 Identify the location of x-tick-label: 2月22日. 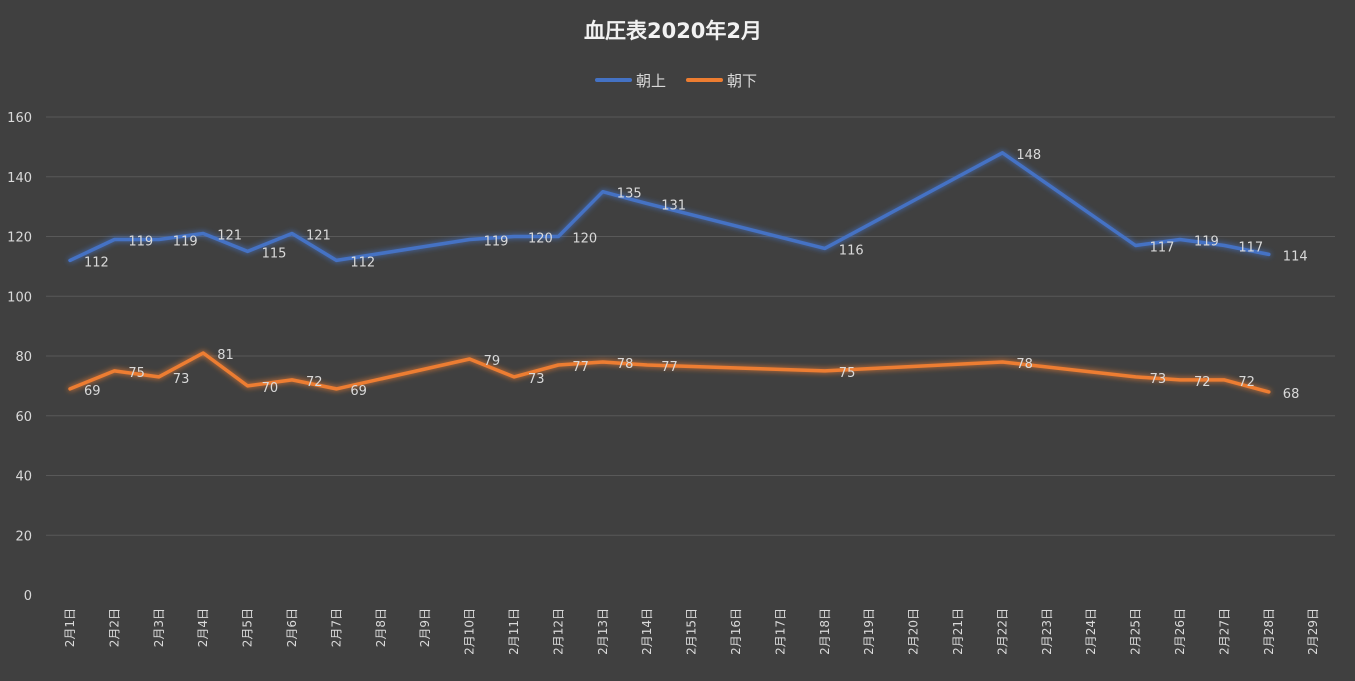
(1002, 631).